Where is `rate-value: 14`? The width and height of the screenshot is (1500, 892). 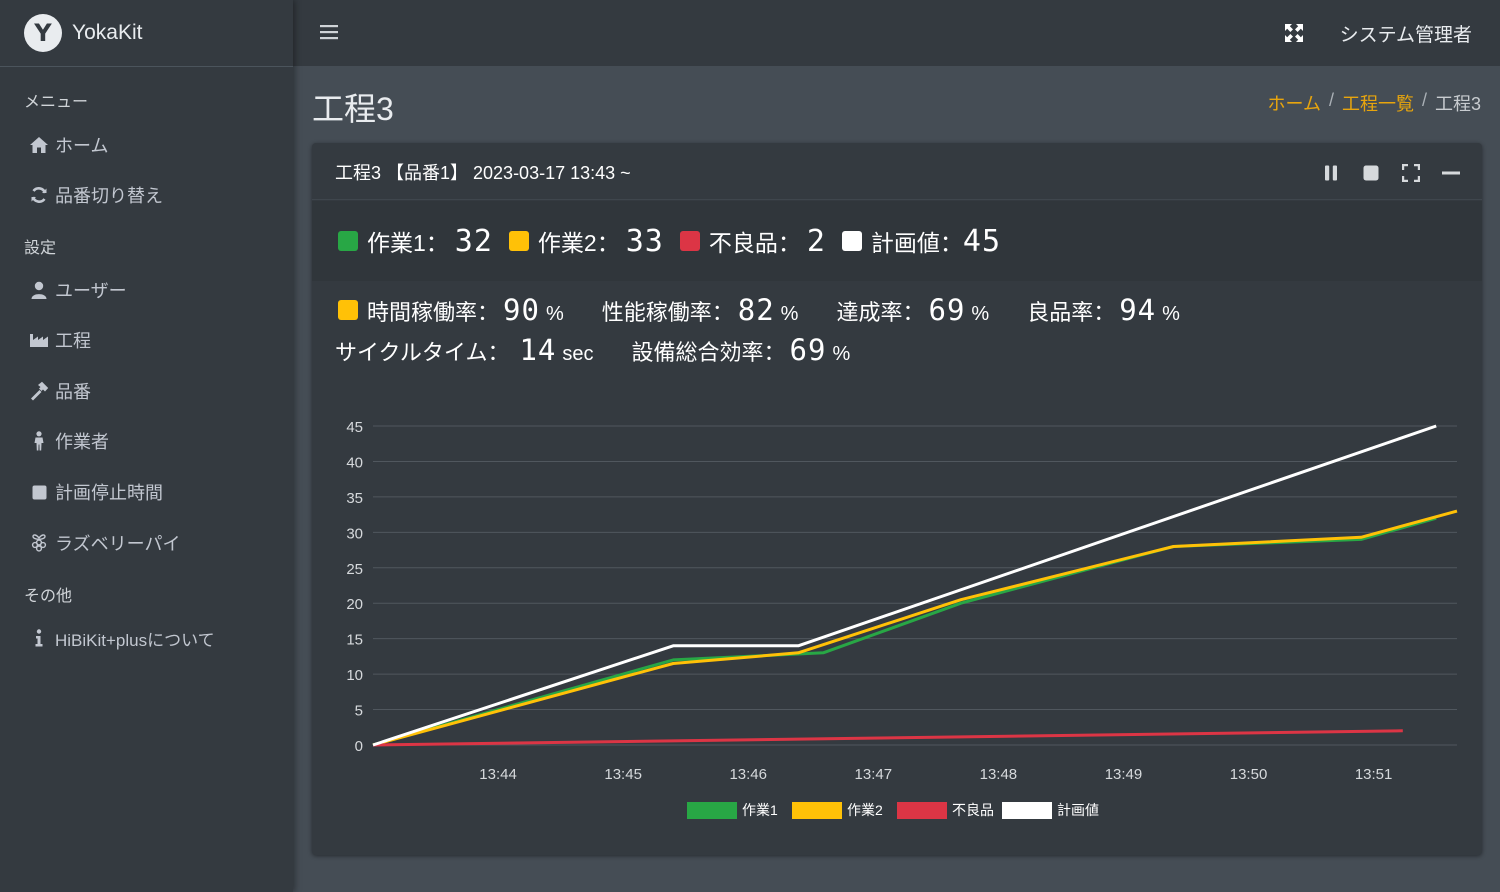 rate-value: 14 is located at coordinates (538, 350).